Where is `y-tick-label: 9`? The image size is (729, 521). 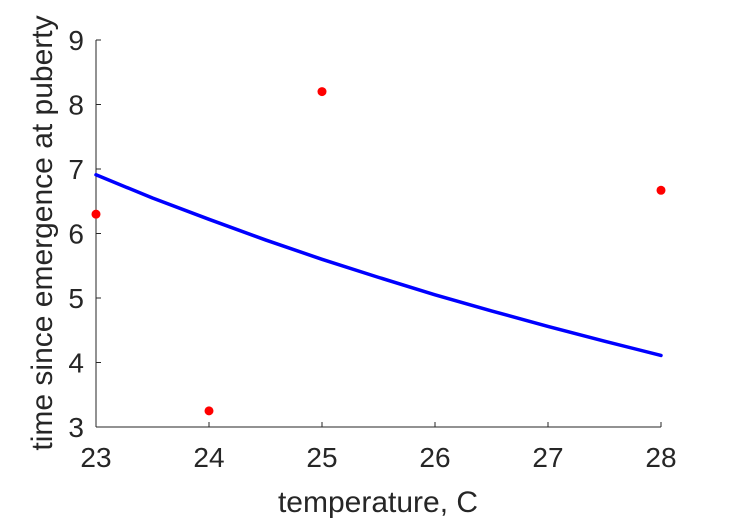 y-tick-label: 9 is located at coordinates (76, 40).